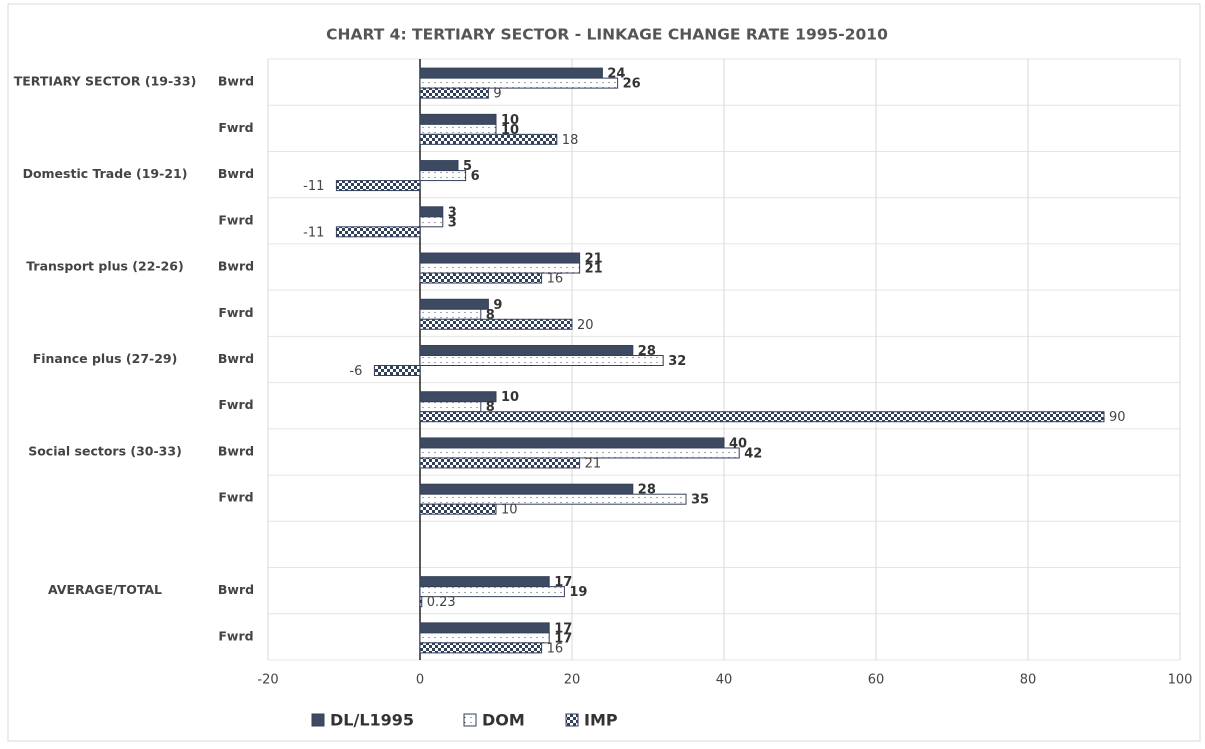 This screenshot has height=749, width=1205. What do you see at coordinates (585, 325) in the screenshot?
I see `value-label: 20` at bounding box center [585, 325].